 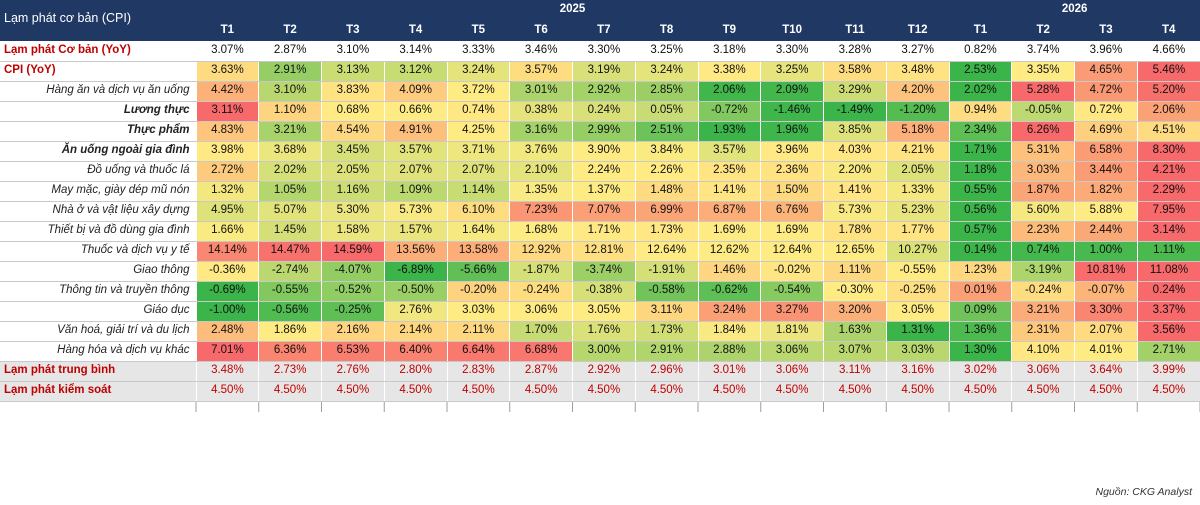 What do you see at coordinates (353, 251) in the screenshot?
I see `value-cell: 14.59%` at bounding box center [353, 251].